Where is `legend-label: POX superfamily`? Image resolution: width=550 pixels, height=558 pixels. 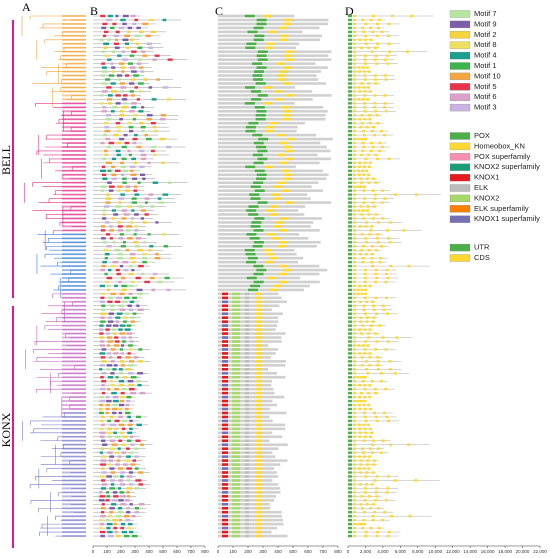 legend-label: POX superfamily is located at coordinates (502, 156).